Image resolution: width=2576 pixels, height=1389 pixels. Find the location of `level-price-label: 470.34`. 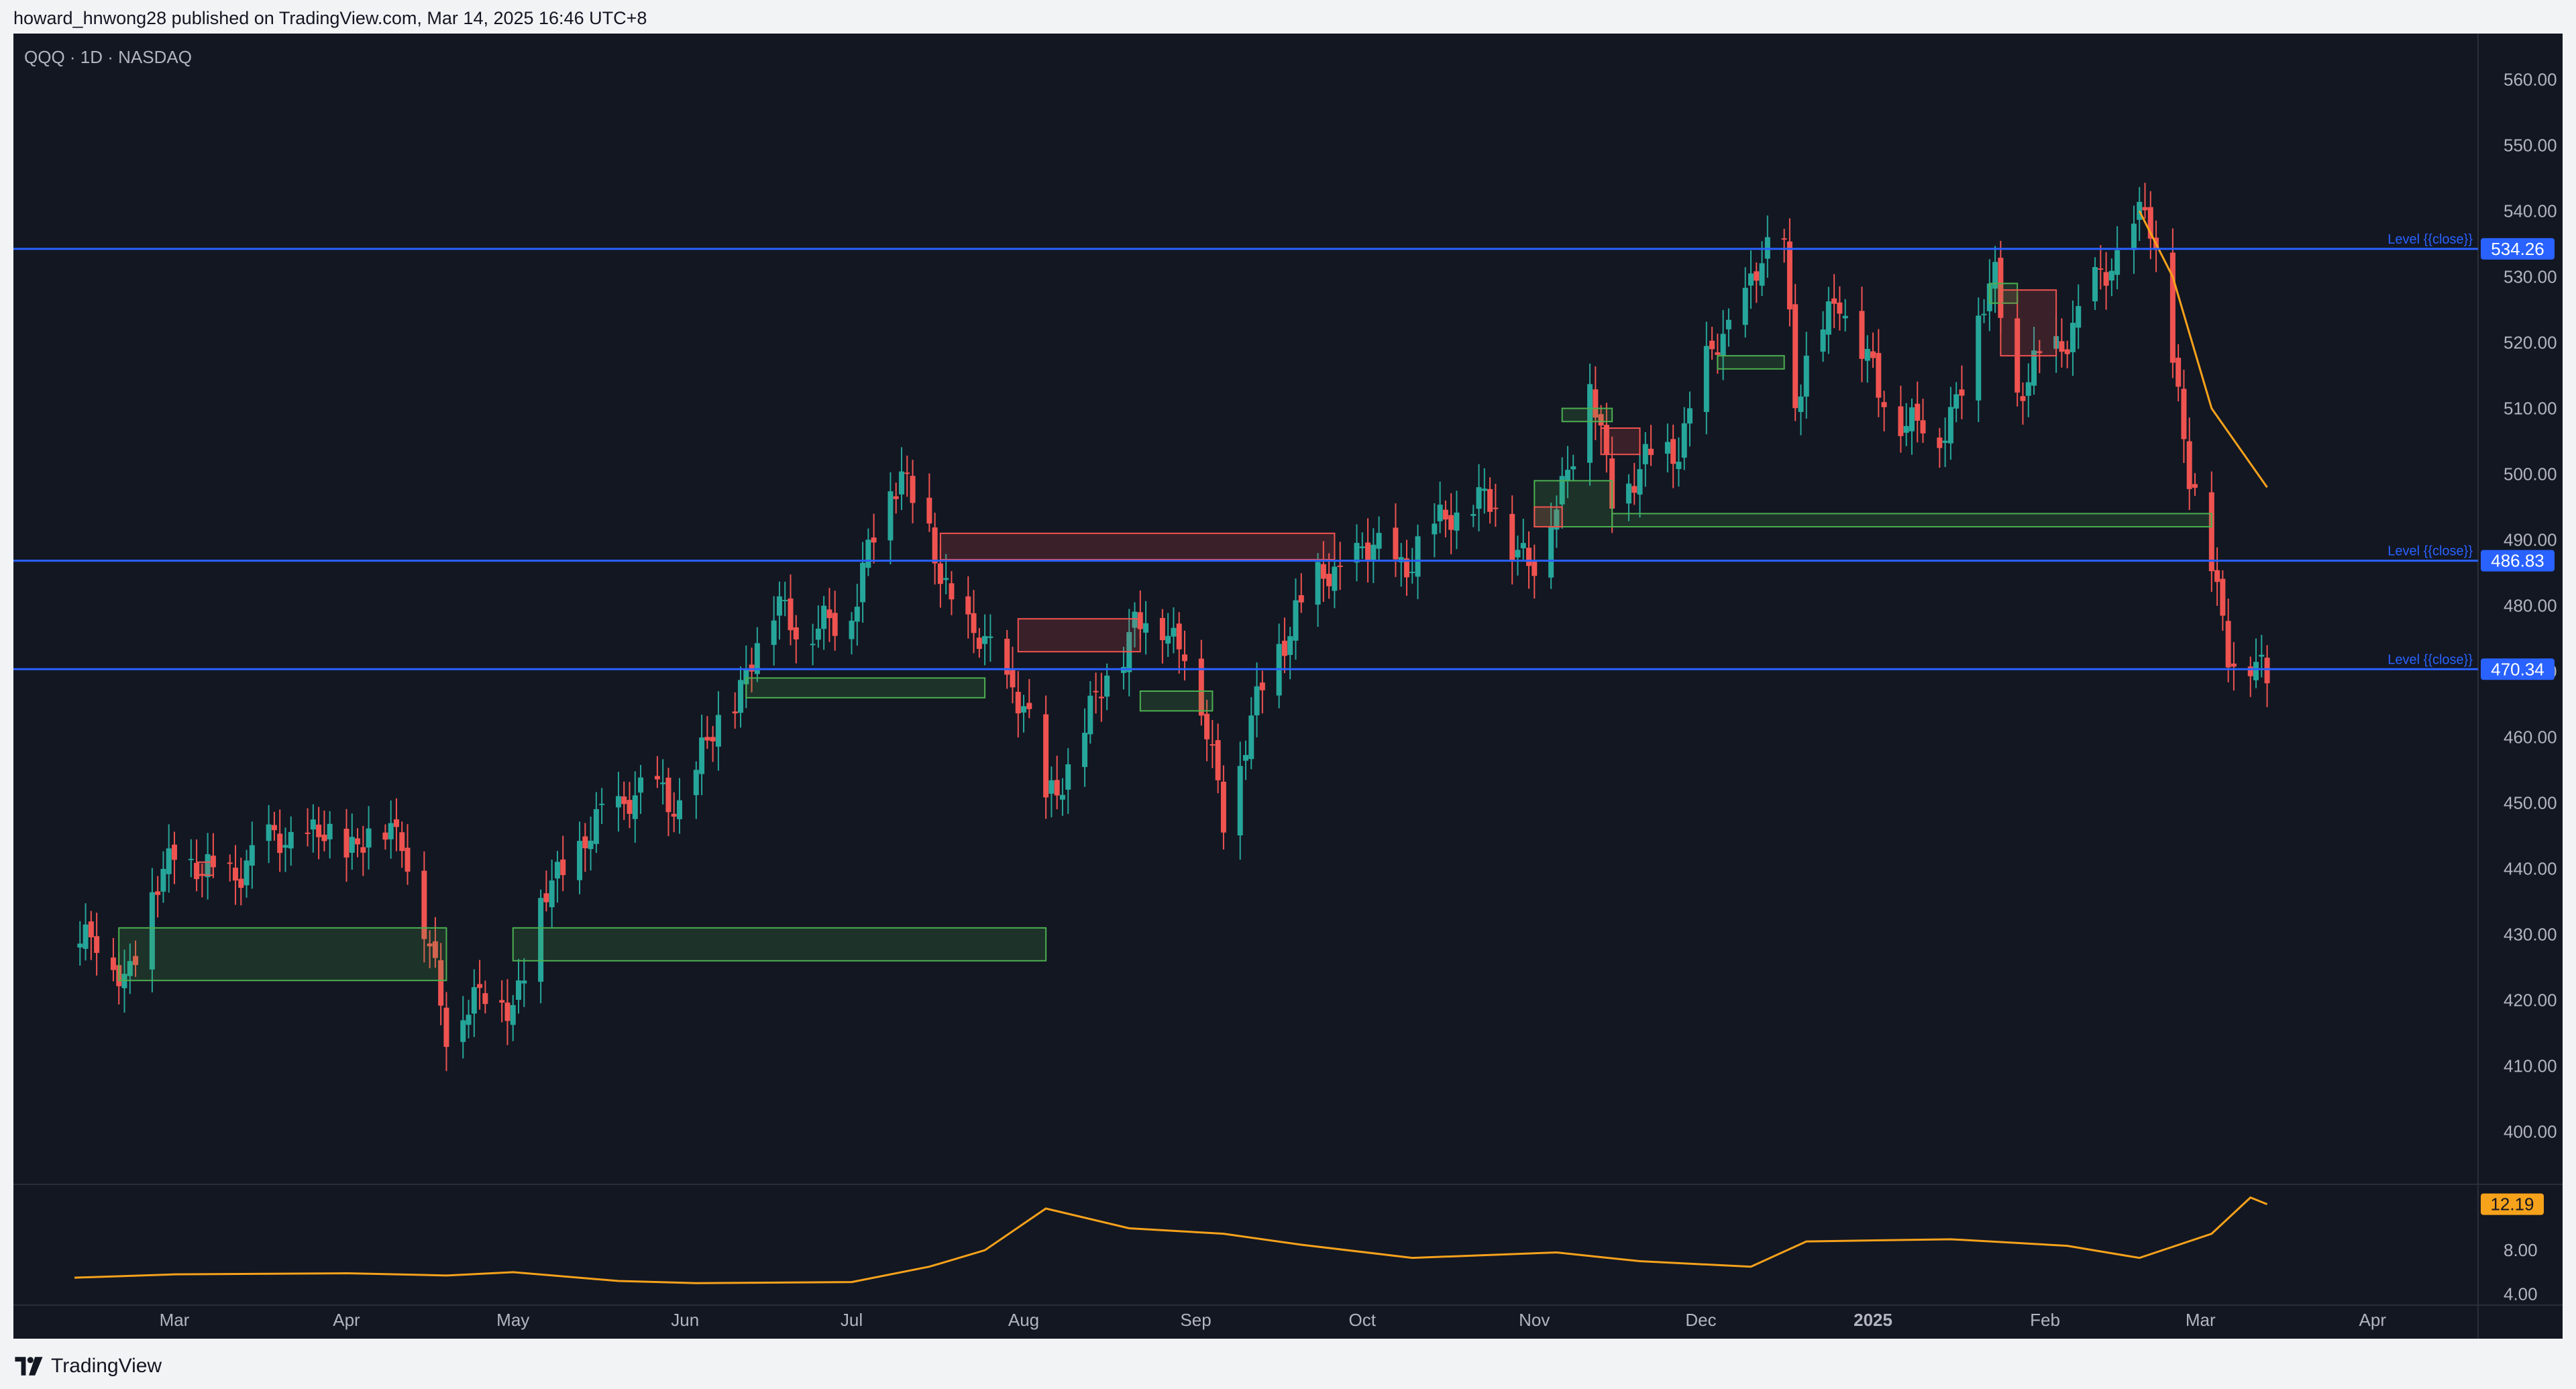

level-price-label: 470.34 is located at coordinates (2517, 669).